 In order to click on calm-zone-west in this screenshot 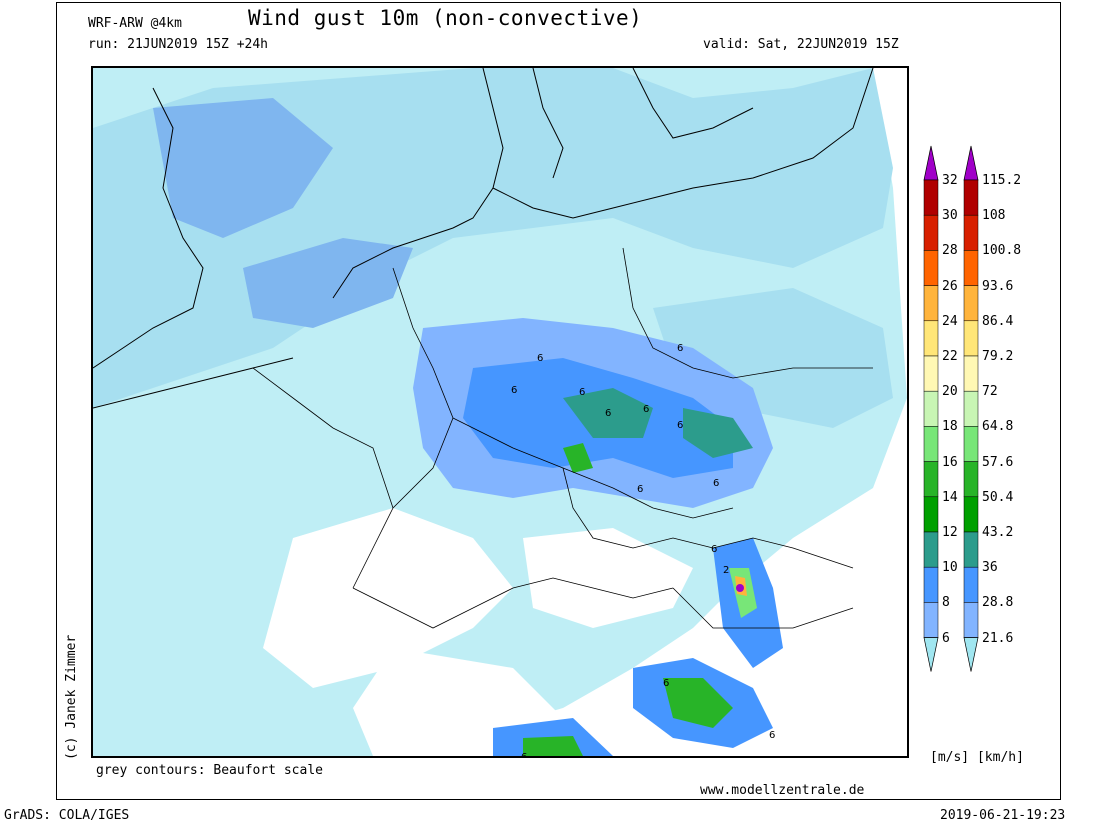, I will do `click(388, 598)`.